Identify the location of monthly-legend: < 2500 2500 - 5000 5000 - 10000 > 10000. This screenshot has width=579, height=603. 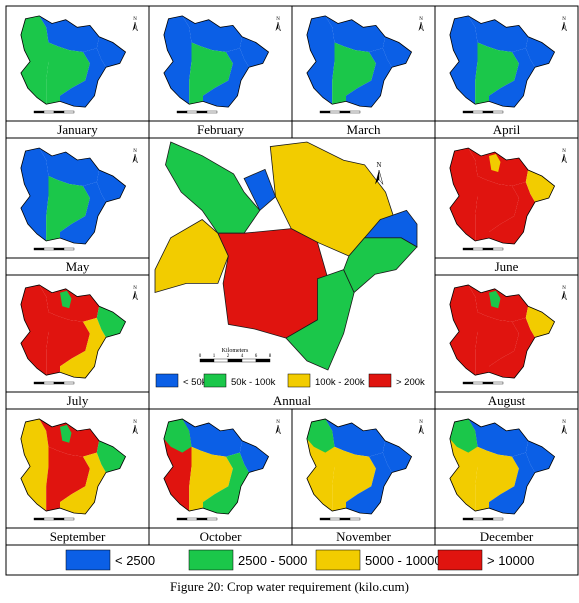
(292, 560).